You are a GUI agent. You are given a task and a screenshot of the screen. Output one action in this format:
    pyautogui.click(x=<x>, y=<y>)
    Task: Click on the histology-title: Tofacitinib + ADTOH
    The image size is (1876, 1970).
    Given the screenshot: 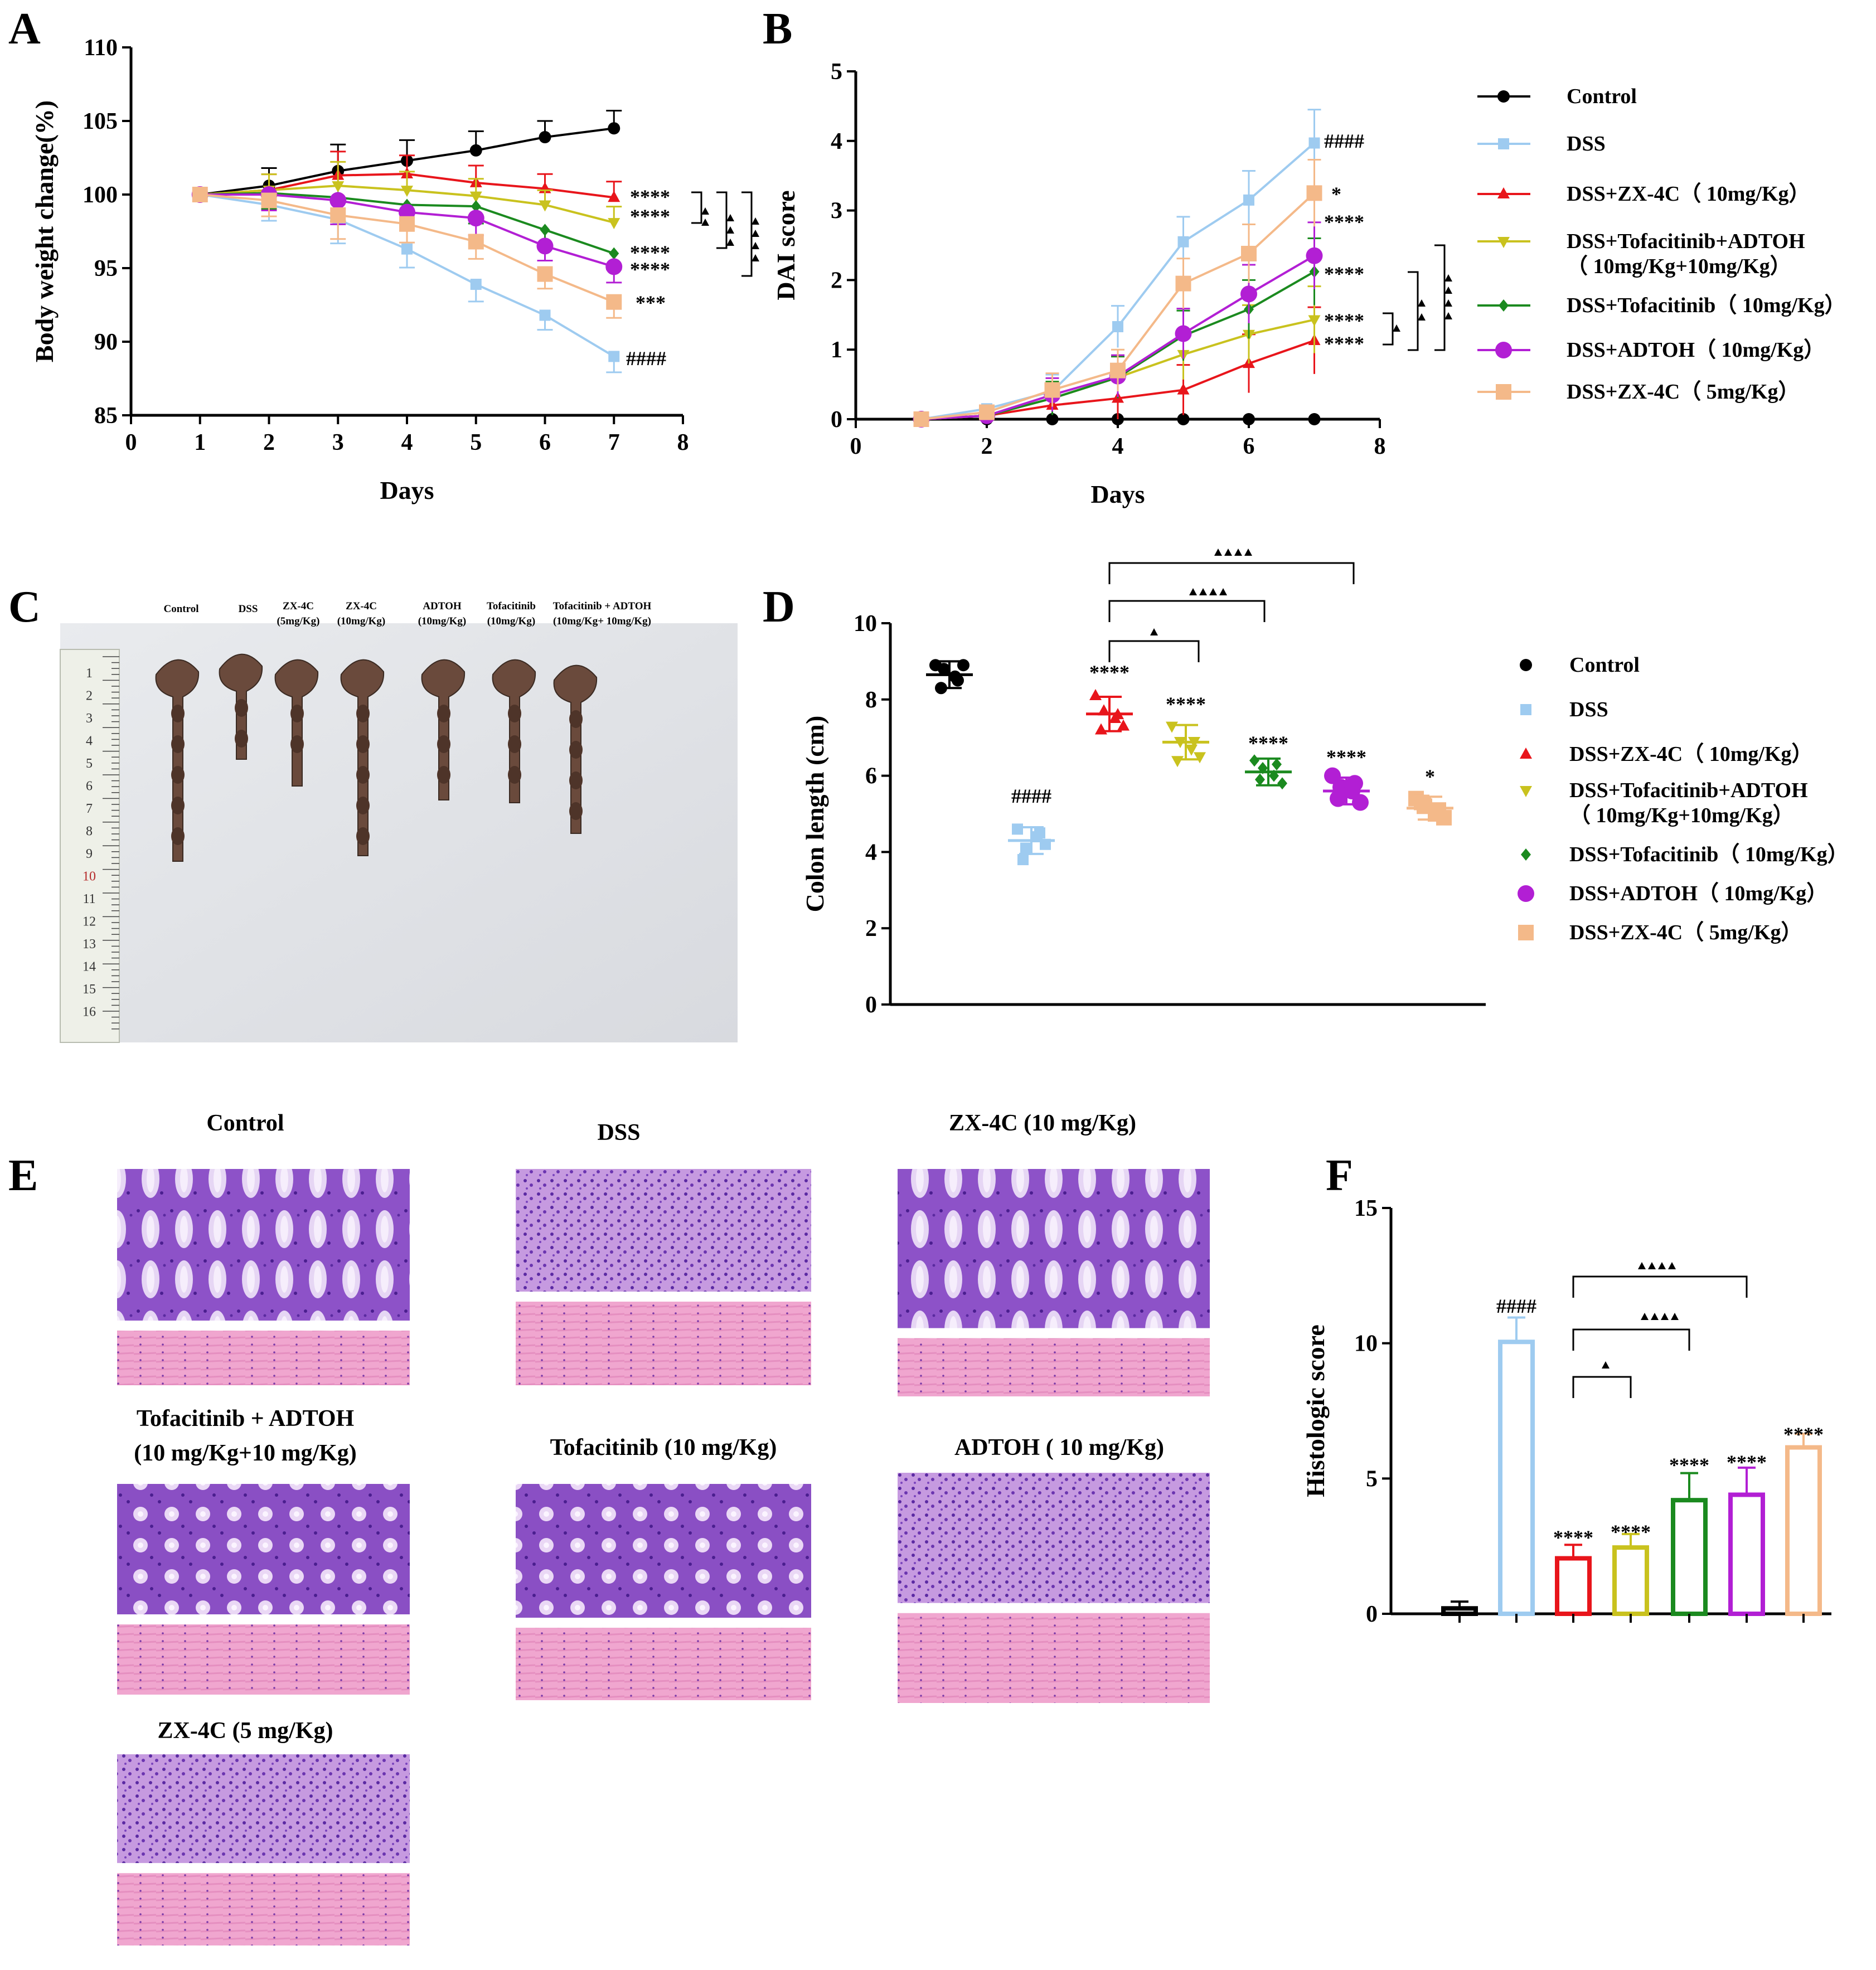 What is the action you would take?
    pyautogui.click(x=246, y=1419)
    